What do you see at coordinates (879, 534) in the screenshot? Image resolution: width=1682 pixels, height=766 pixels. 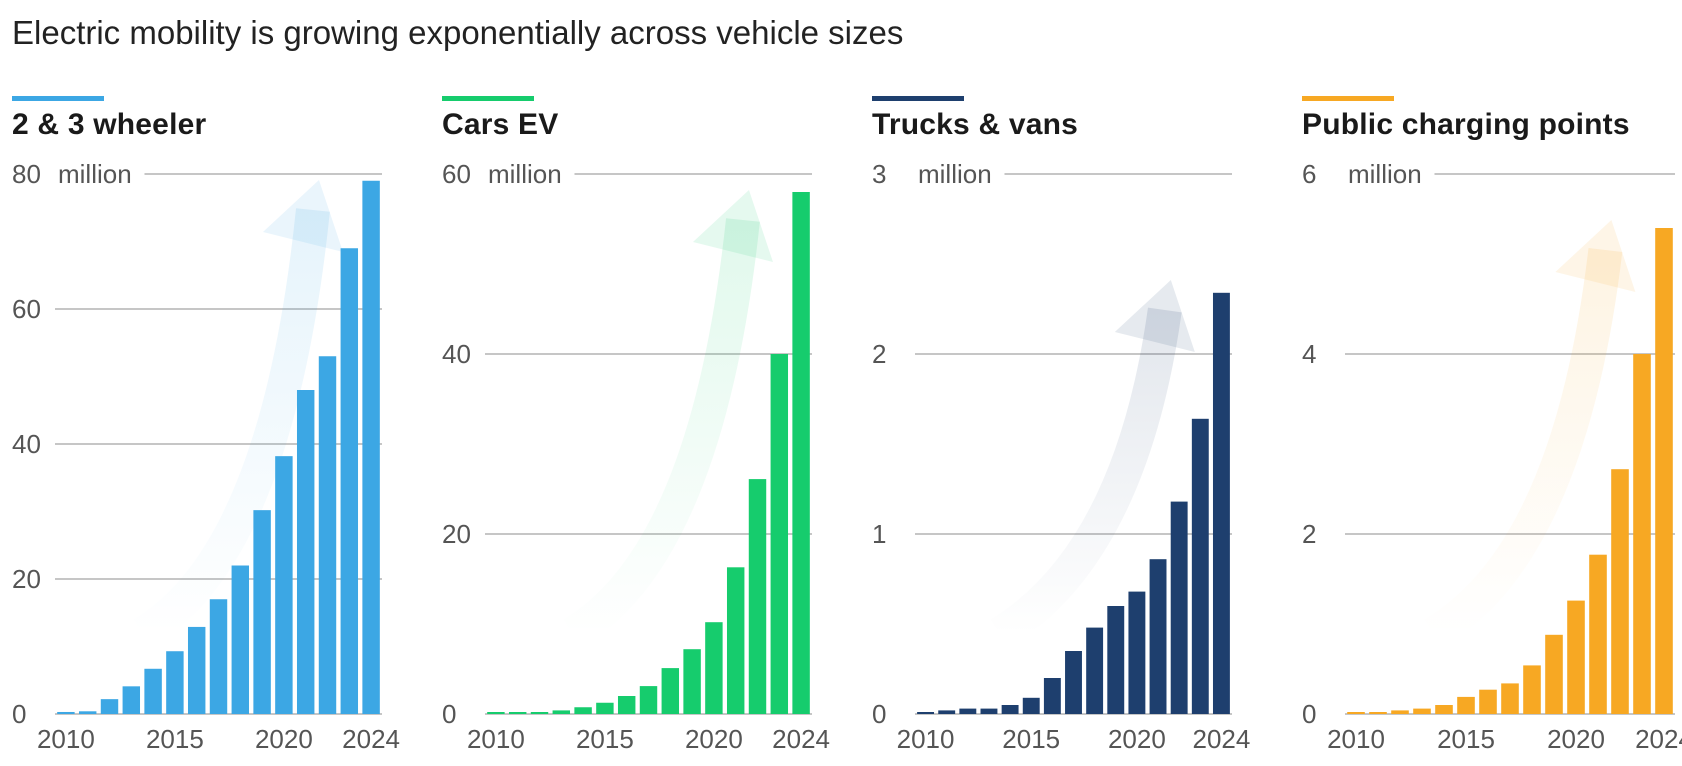 I see `y-tick-label: 1` at bounding box center [879, 534].